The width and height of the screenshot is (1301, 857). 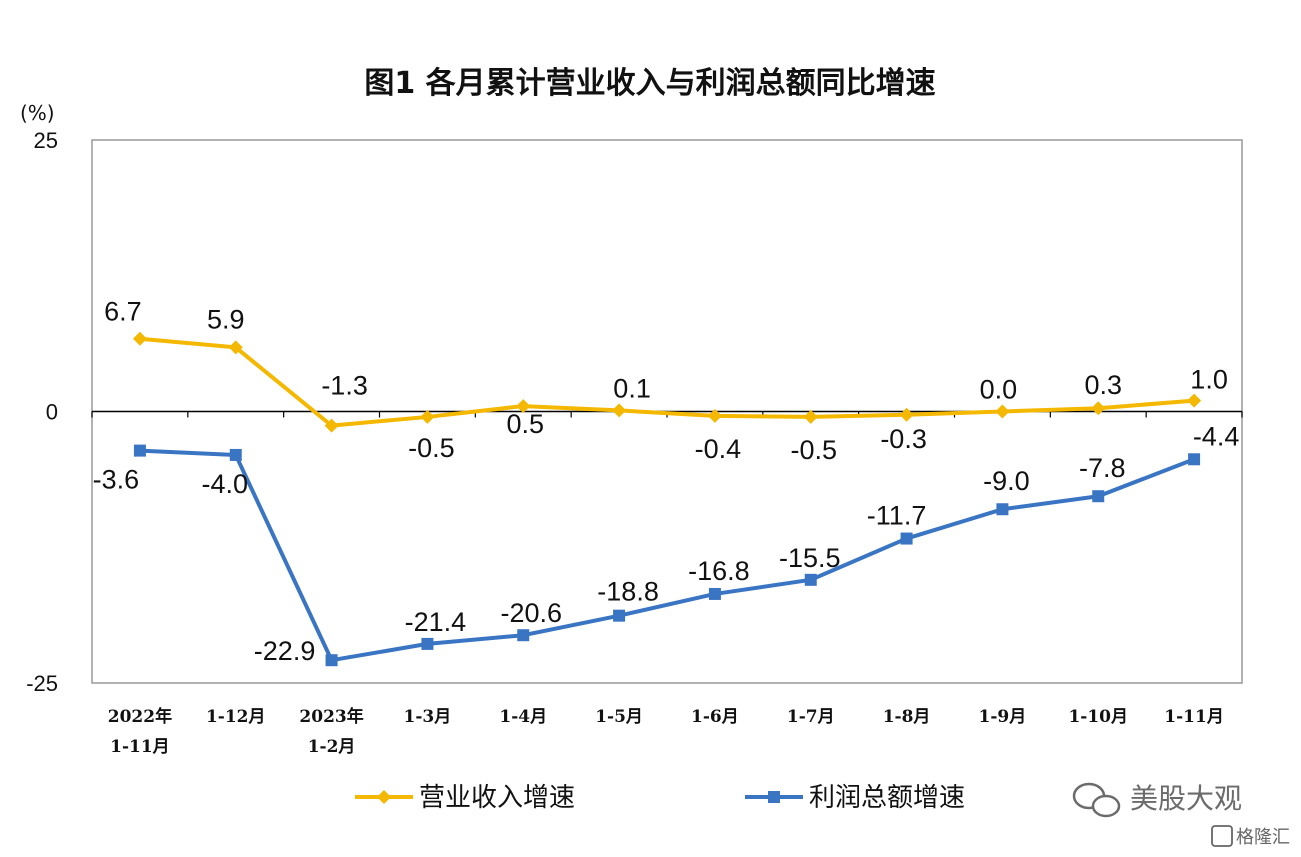 I want to click on legend-item: 营业收入增速, so click(x=465, y=798).